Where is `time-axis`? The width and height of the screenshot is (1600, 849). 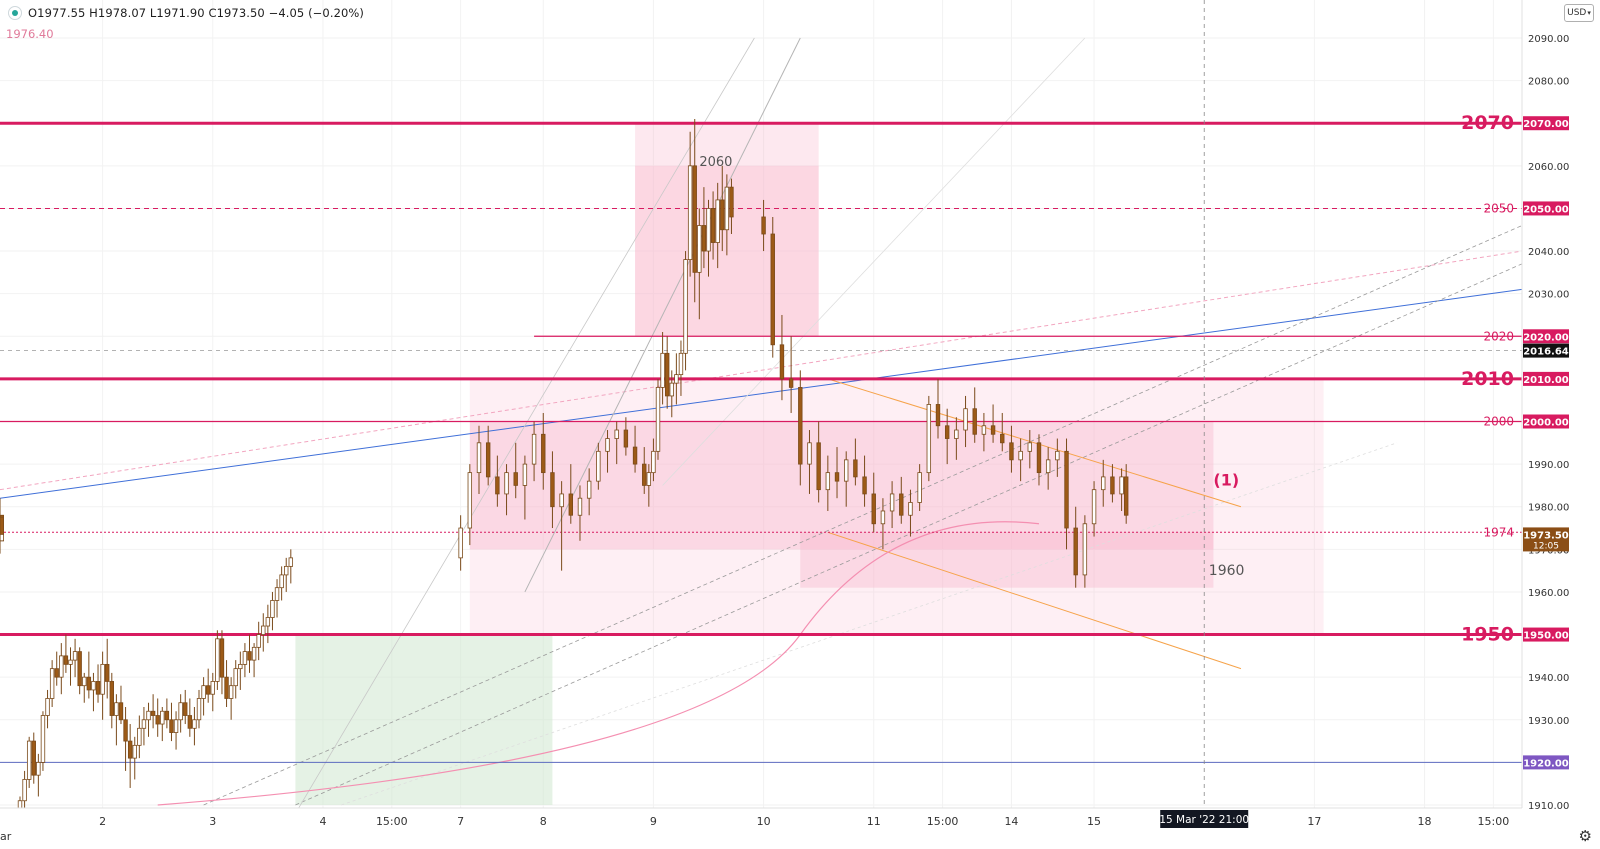 time-axis is located at coordinates (761, 828).